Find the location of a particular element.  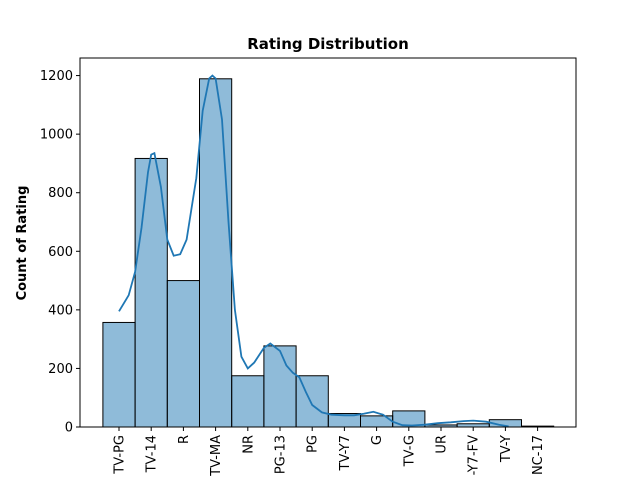

x-tick-label: NC-17 is located at coordinates (538, 455).